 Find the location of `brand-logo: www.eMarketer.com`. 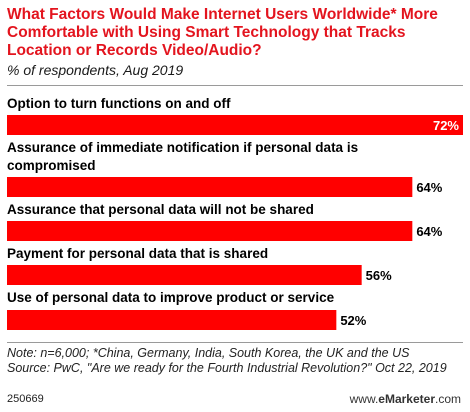

brand-logo: www.eMarketer.com is located at coordinates (405, 399).